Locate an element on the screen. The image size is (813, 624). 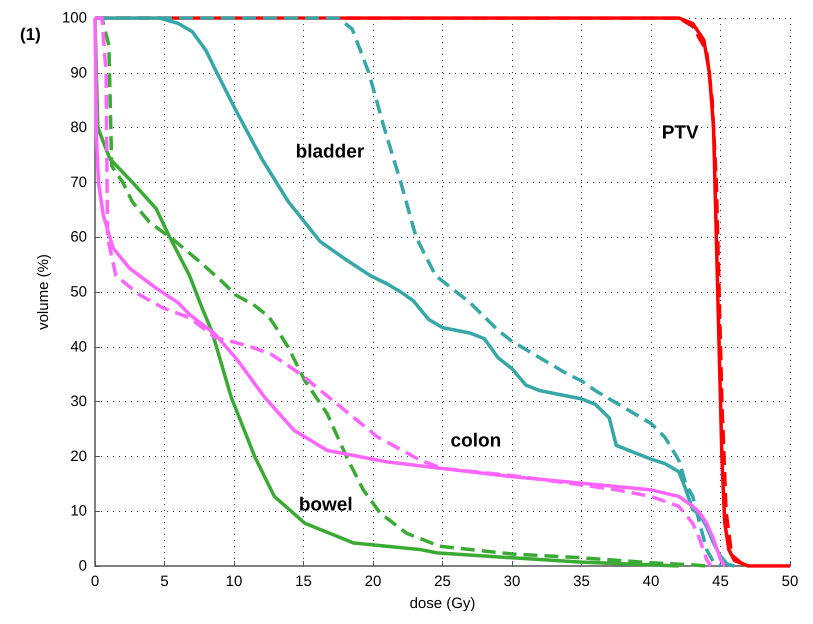
x-tick-label: 20 is located at coordinates (373, 581).